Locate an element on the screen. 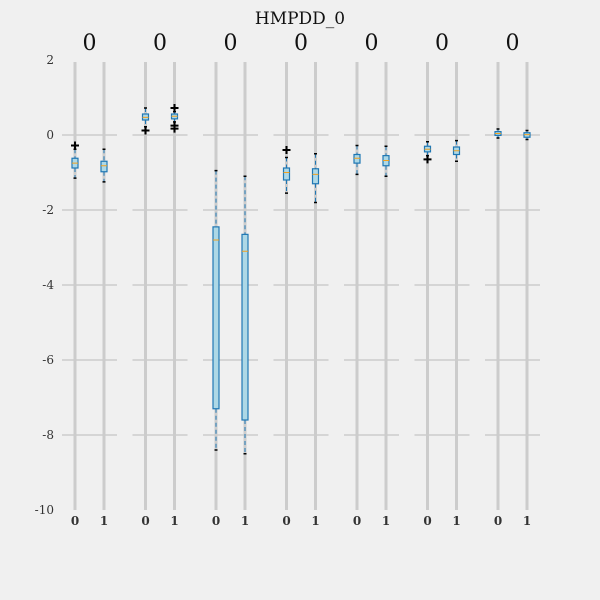 The width and height of the screenshot is (600, 600). y-tick-label: -2 is located at coordinates (48, 210).